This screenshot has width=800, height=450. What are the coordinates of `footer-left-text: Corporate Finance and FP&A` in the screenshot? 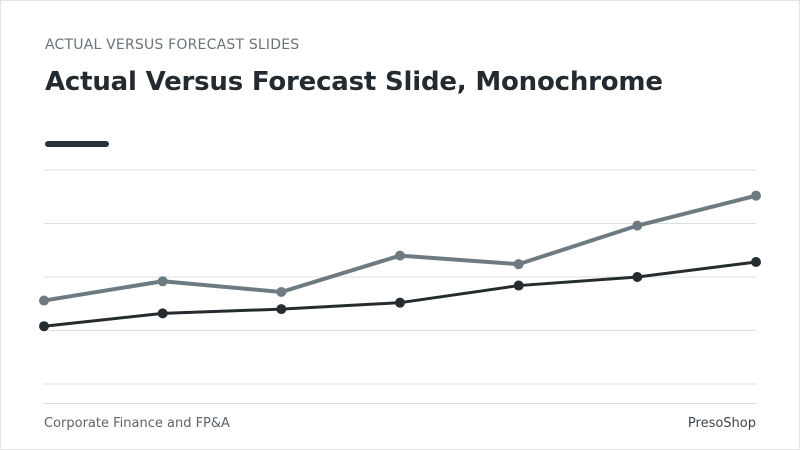 It's located at (137, 423).